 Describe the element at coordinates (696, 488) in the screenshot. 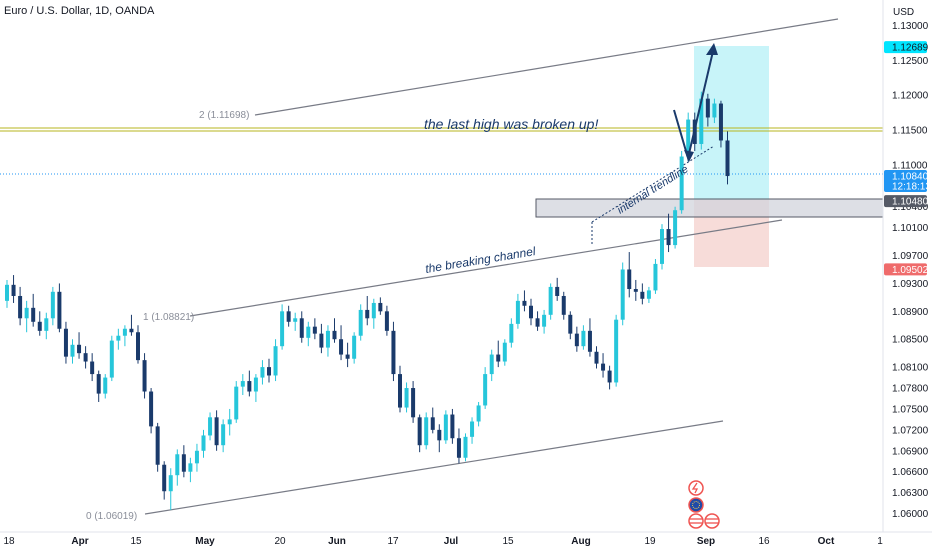

I see `lightning-icon` at that location.